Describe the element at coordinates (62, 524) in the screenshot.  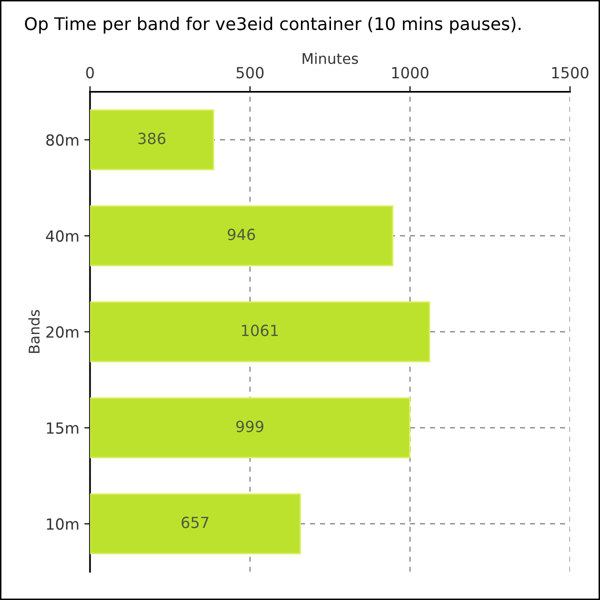
I see `y-tick-label: 10m` at that location.